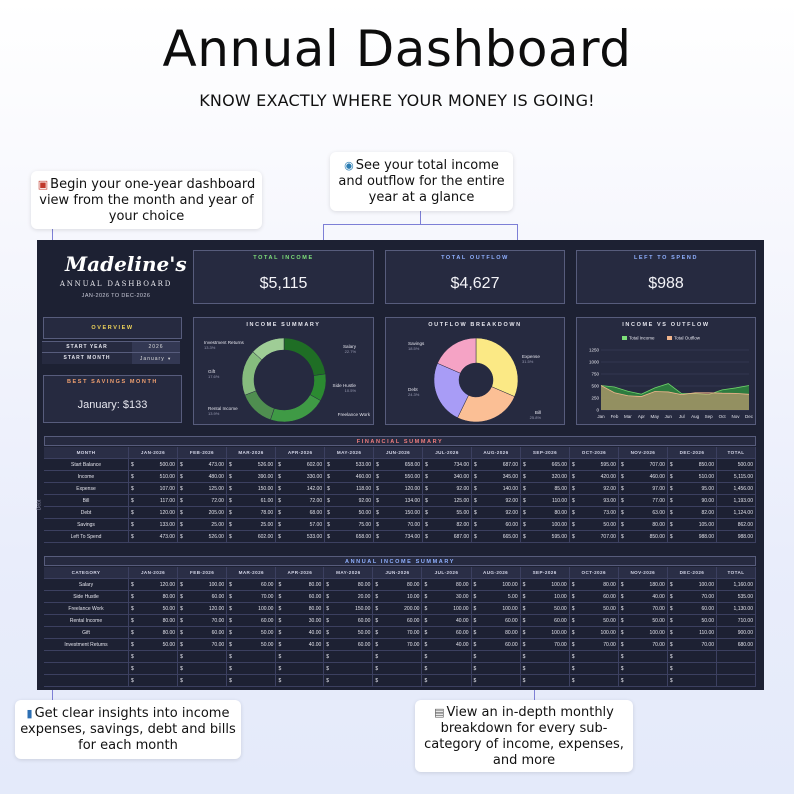 The height and width of the screenshot is (794, 794). I want to click on table-cell: 120.00, so click(404, 488).